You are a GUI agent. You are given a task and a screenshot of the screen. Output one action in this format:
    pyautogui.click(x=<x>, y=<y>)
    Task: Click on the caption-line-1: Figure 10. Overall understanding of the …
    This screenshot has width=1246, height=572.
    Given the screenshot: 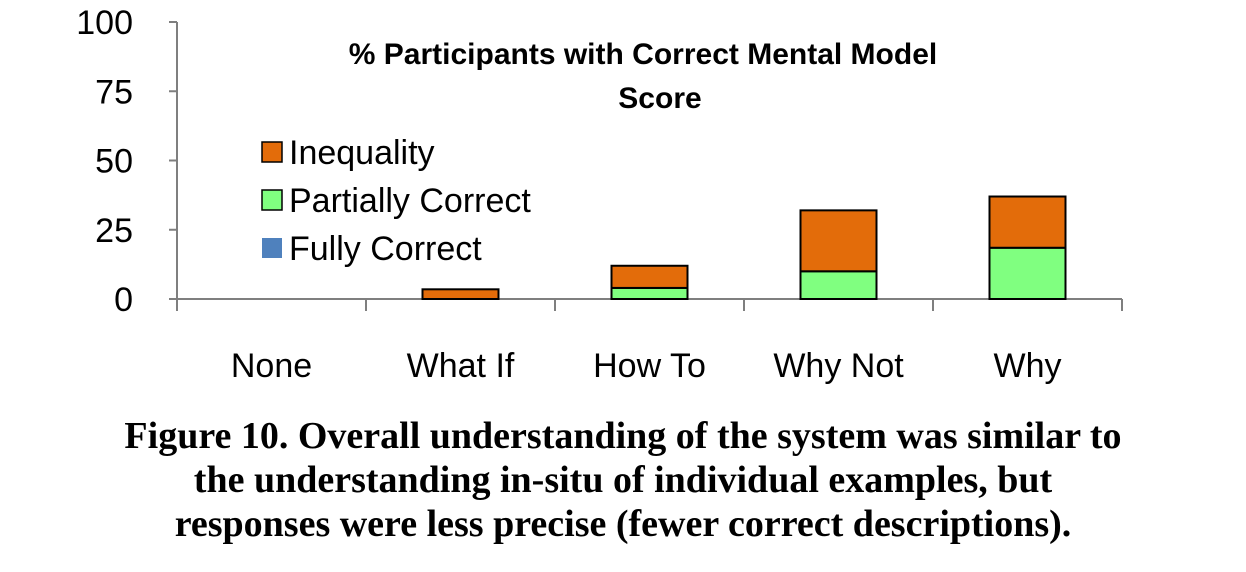 What is the action you would take?
    pyautogui.click(x=623, y=436)
    